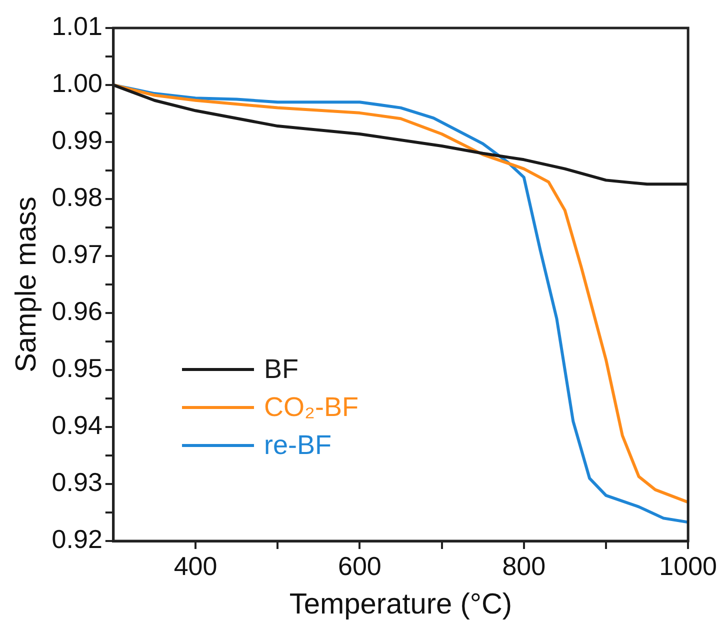 This screenshot has height=631, width=720. Describe the element at coordinates (77, 140) in the screenshot. I see `y-tick-label: 0.99` at that location.